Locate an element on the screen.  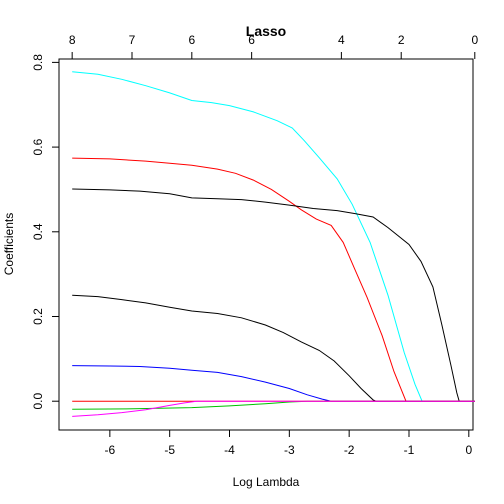
x-tick-label: -3 is located at coordinates (289, 450).